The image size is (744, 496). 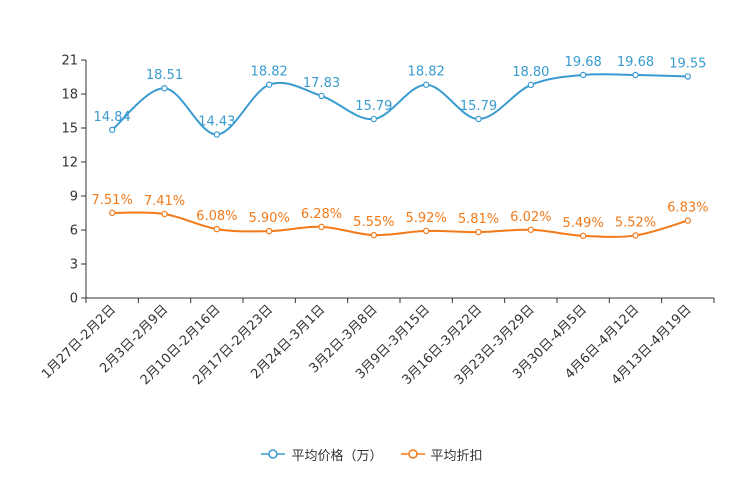 I want to click on y-tick-label: 15, so click(x=69, y=129).